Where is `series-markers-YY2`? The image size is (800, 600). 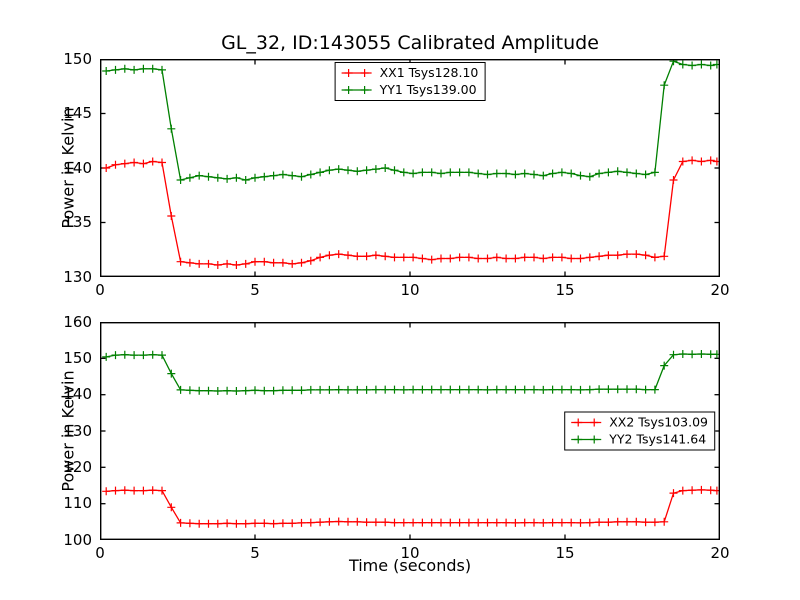 series-markers-YY2 is located at coordinates (411, 372).